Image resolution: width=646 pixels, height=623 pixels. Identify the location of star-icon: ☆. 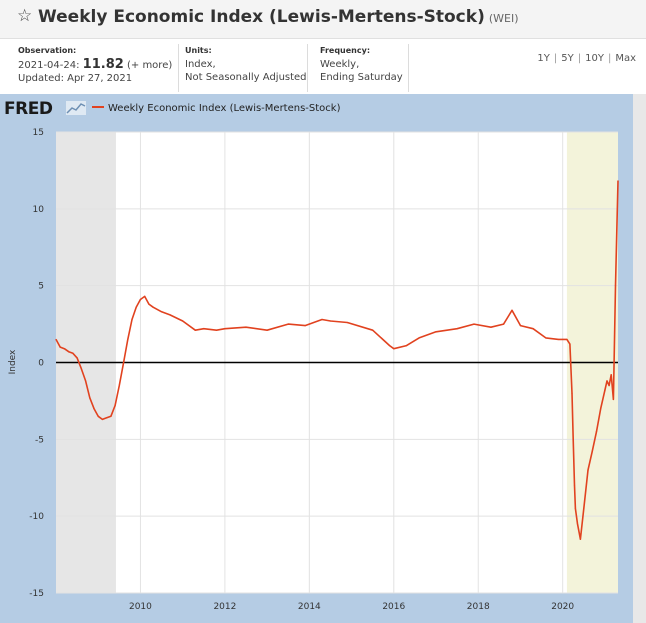
(25, 16).